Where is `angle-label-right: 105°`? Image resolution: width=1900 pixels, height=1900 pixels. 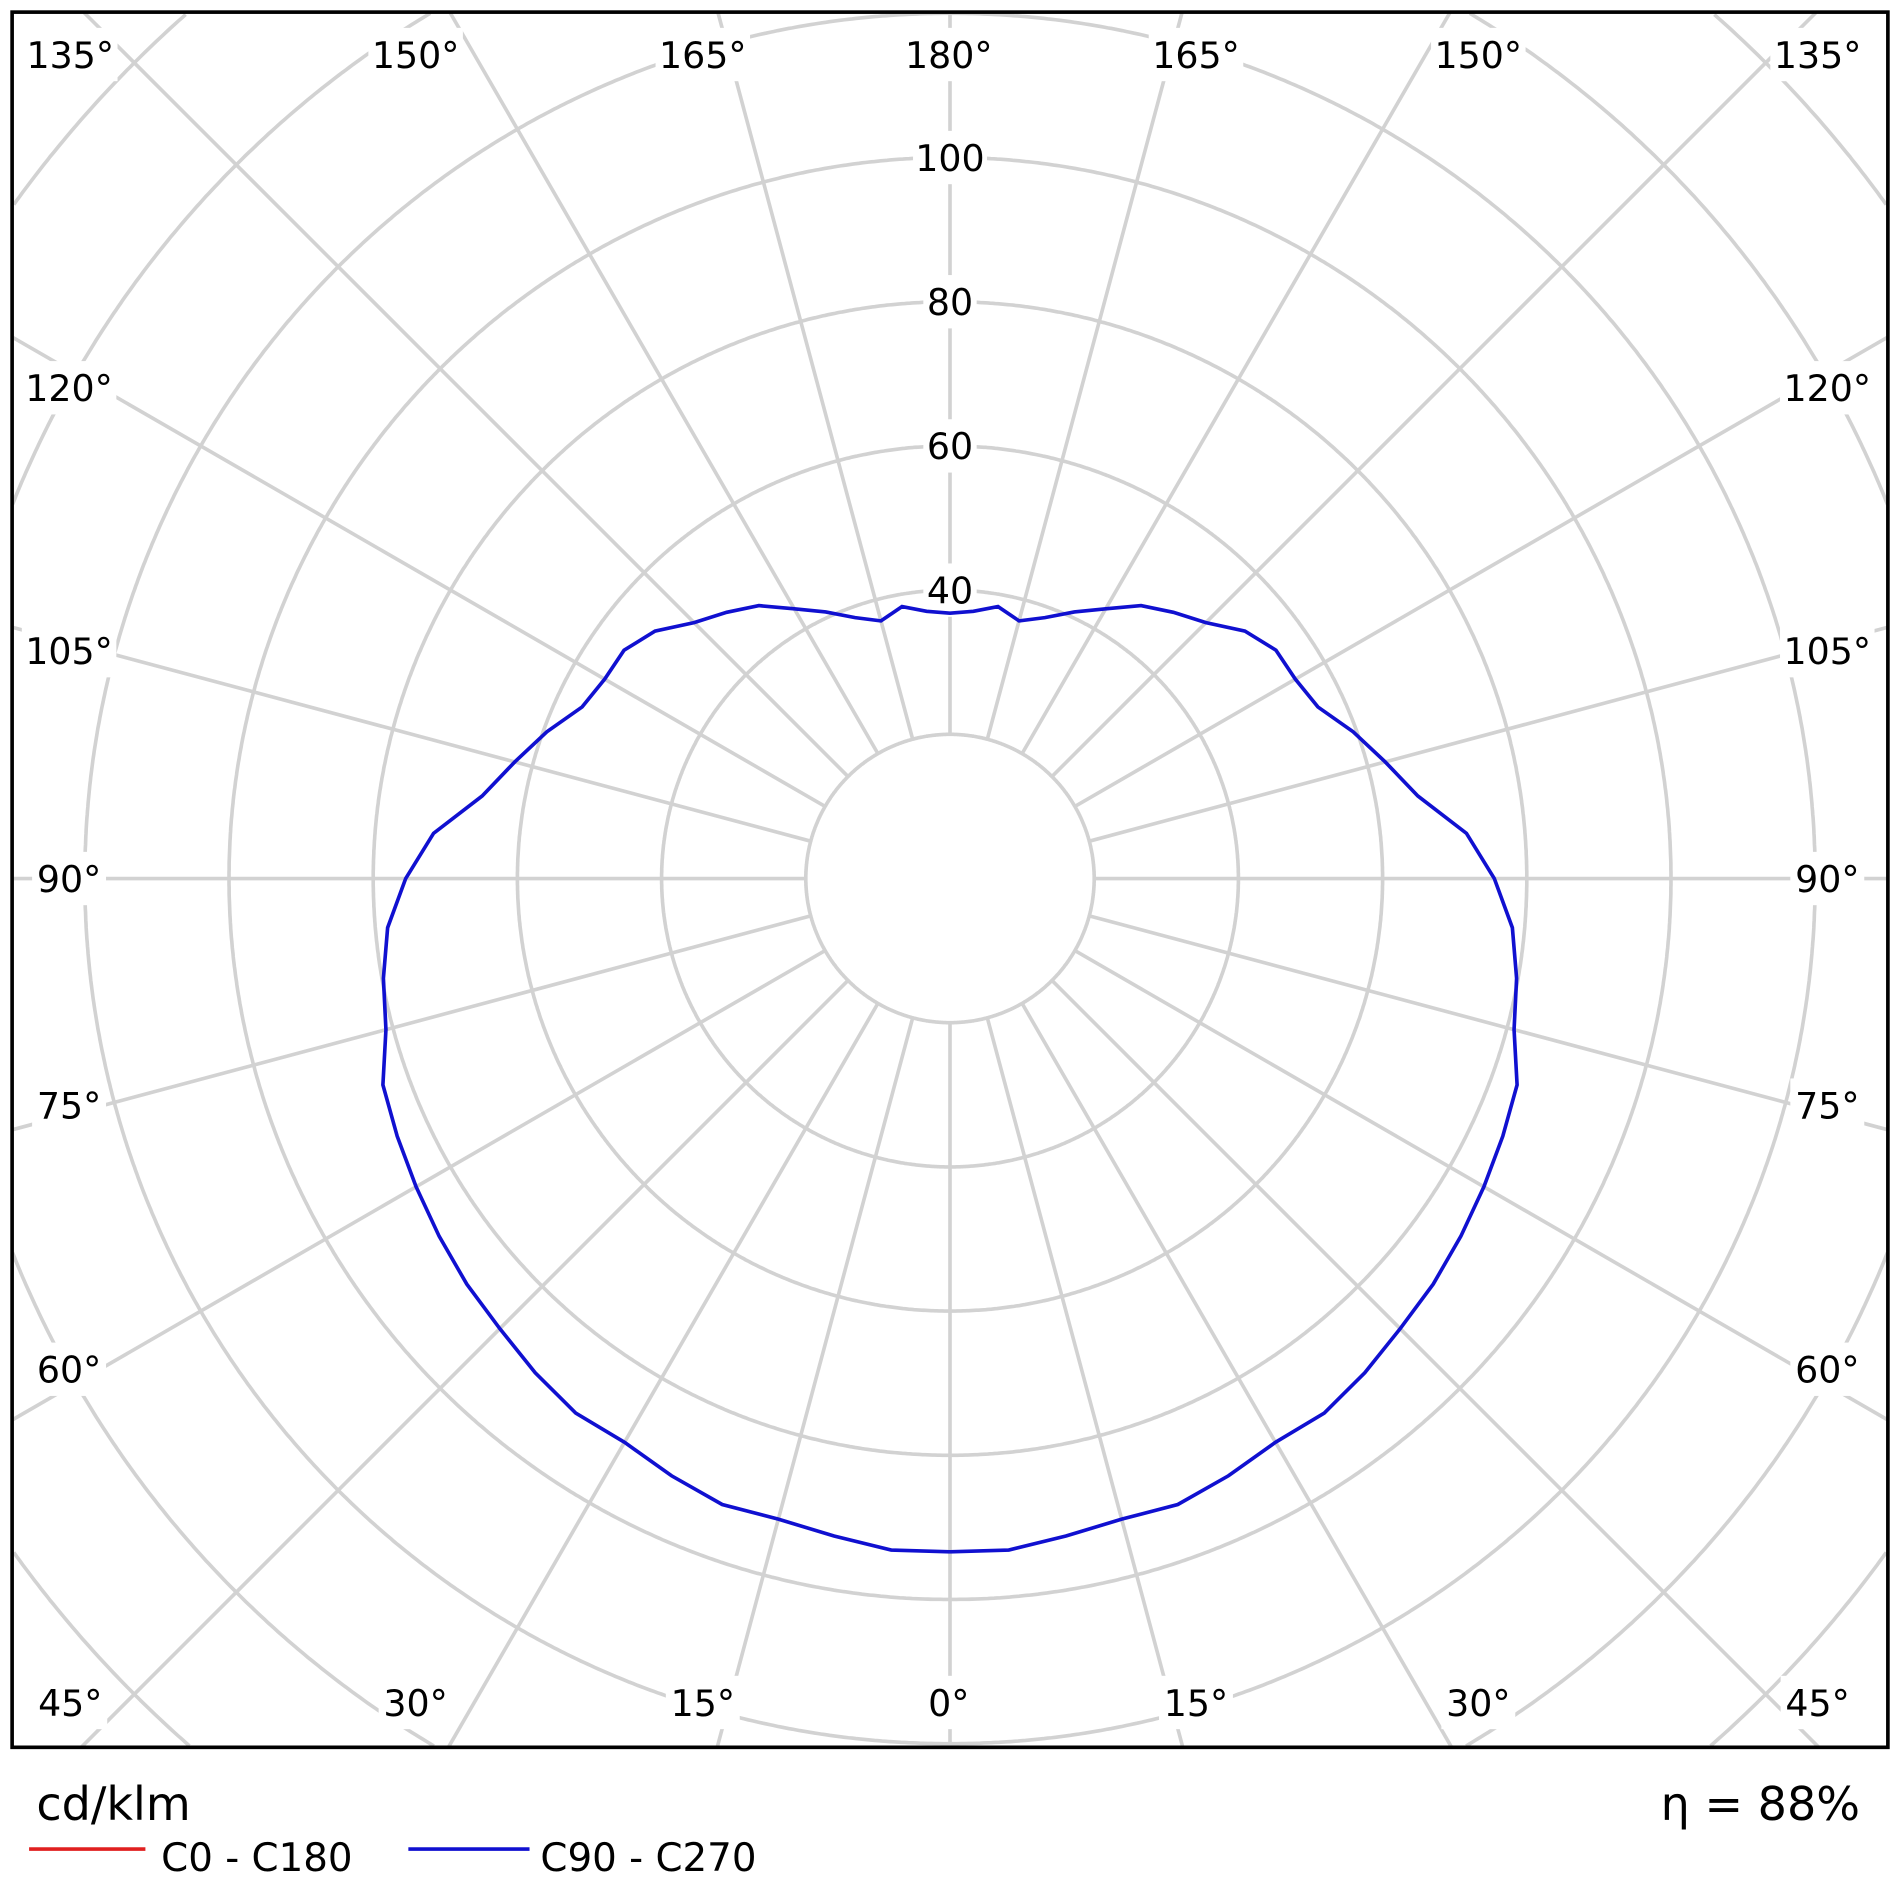 angle-label-right: 105° is located at coordinates (1827, 651).